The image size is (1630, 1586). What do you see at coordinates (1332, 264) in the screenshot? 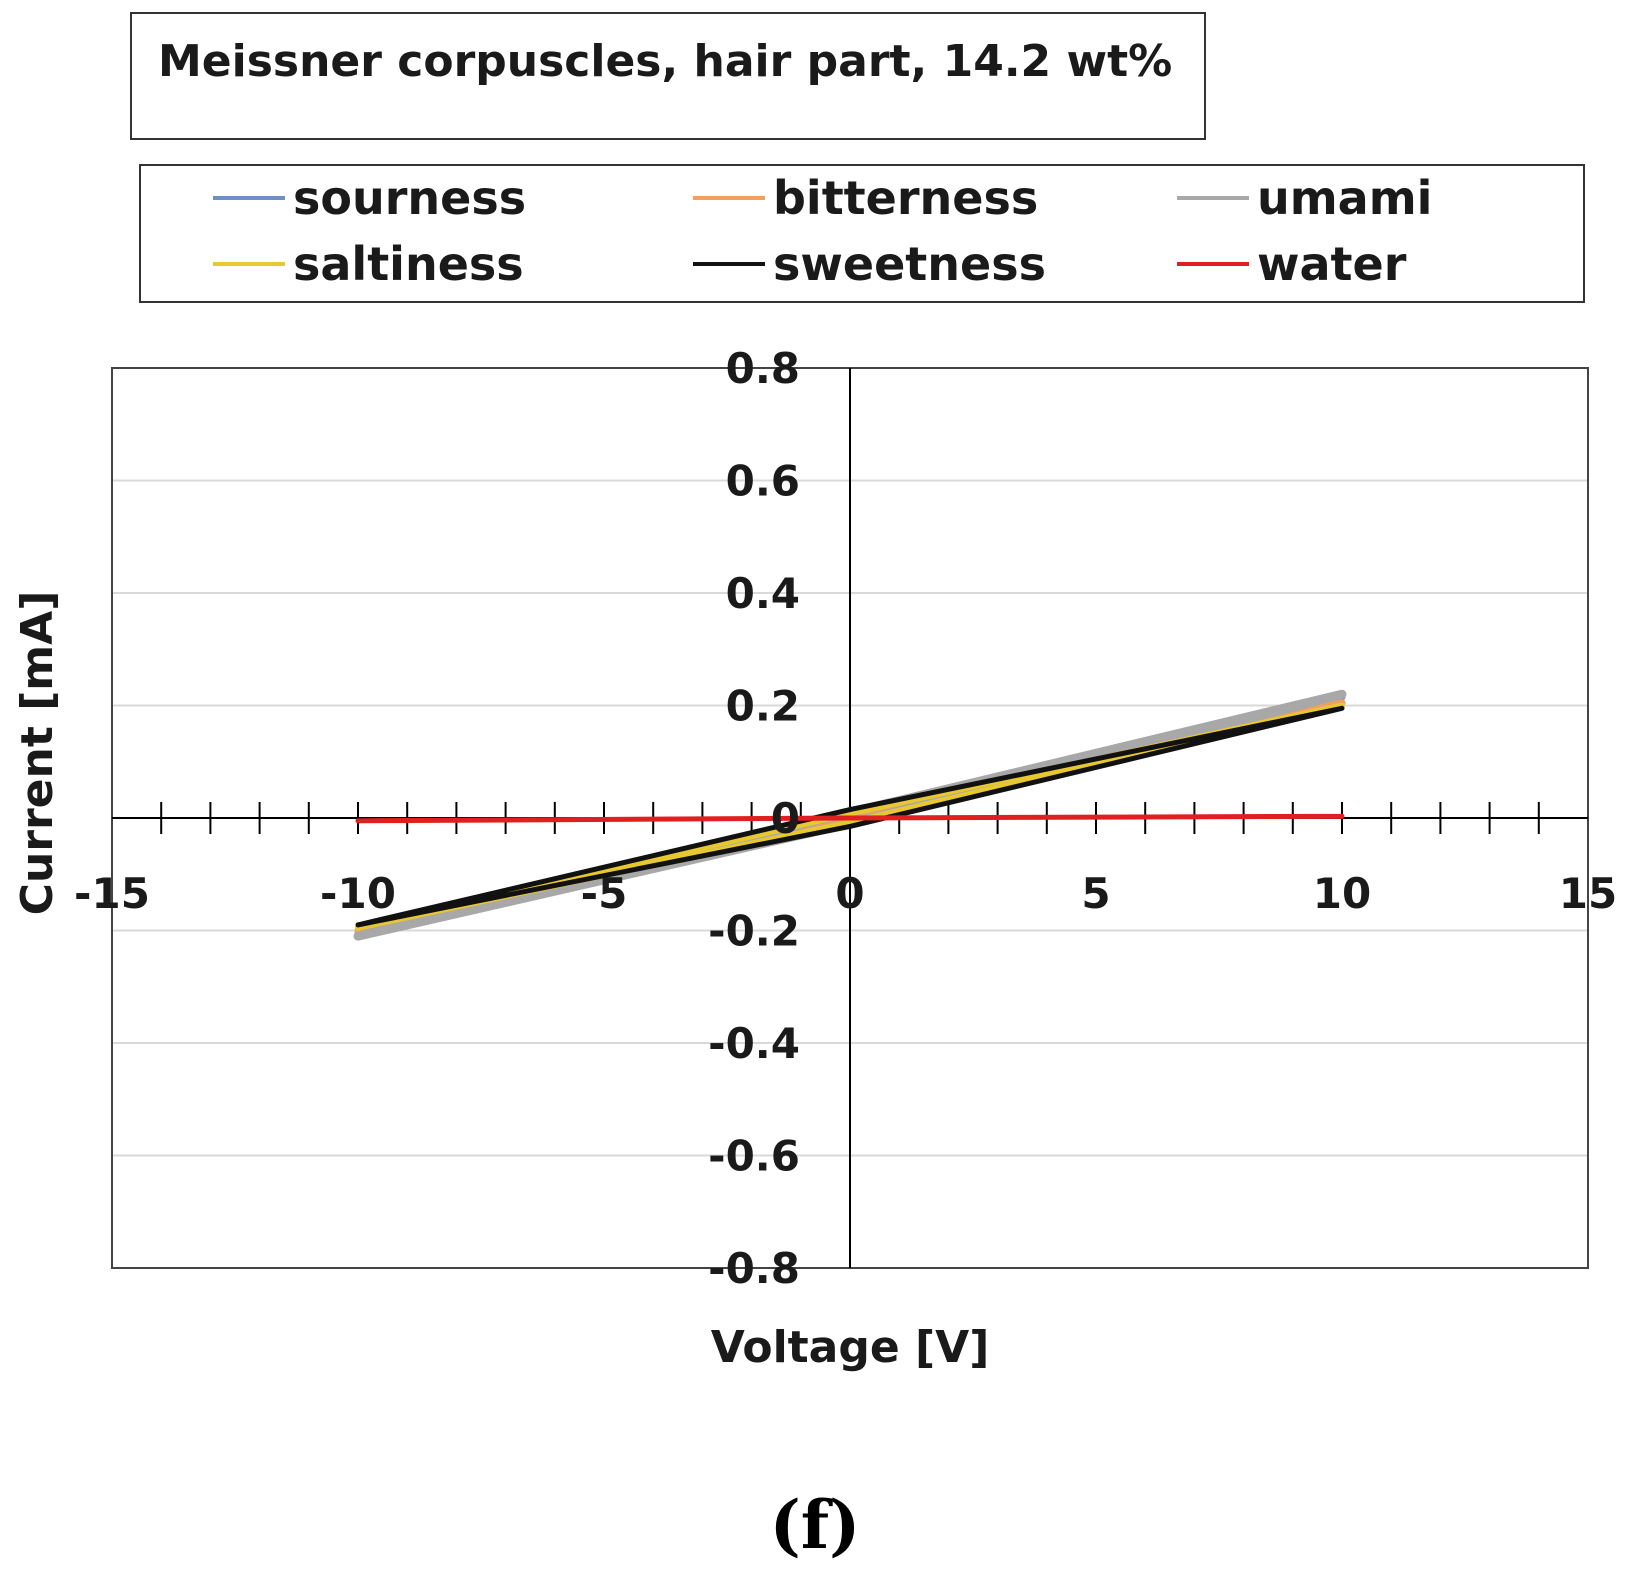
I see `legend-label-water: water` at bounding box center [1332, 264].